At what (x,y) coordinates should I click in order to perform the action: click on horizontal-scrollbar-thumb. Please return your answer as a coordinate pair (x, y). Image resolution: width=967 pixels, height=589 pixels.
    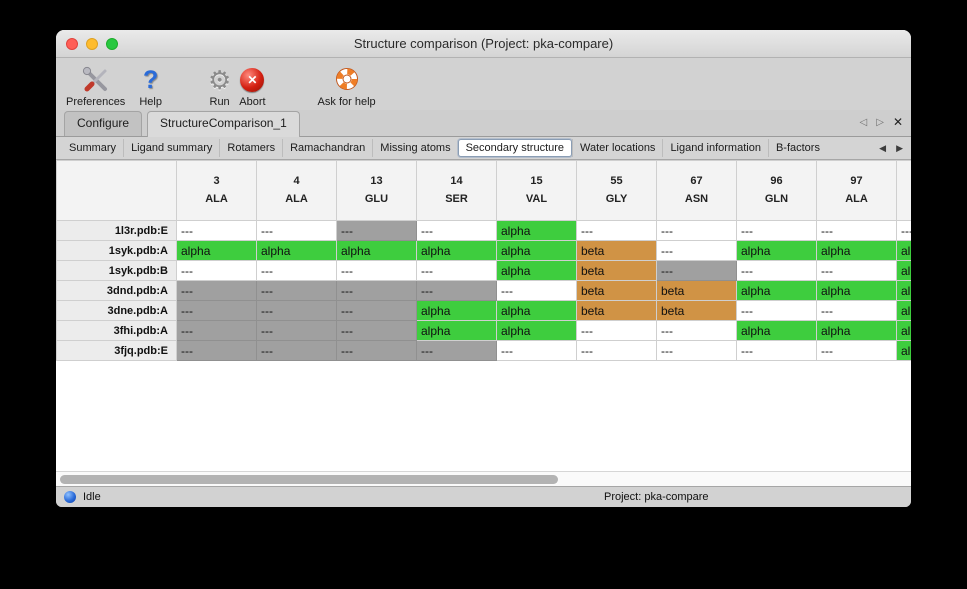
    Looking at the image, I should click on (309, 479).